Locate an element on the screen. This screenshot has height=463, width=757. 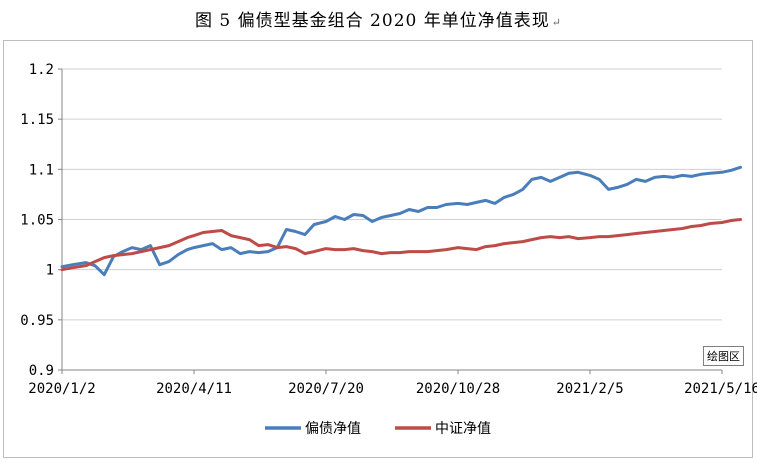
x-tick-label: 2020/1/2 is located at coordinates (61, 389).